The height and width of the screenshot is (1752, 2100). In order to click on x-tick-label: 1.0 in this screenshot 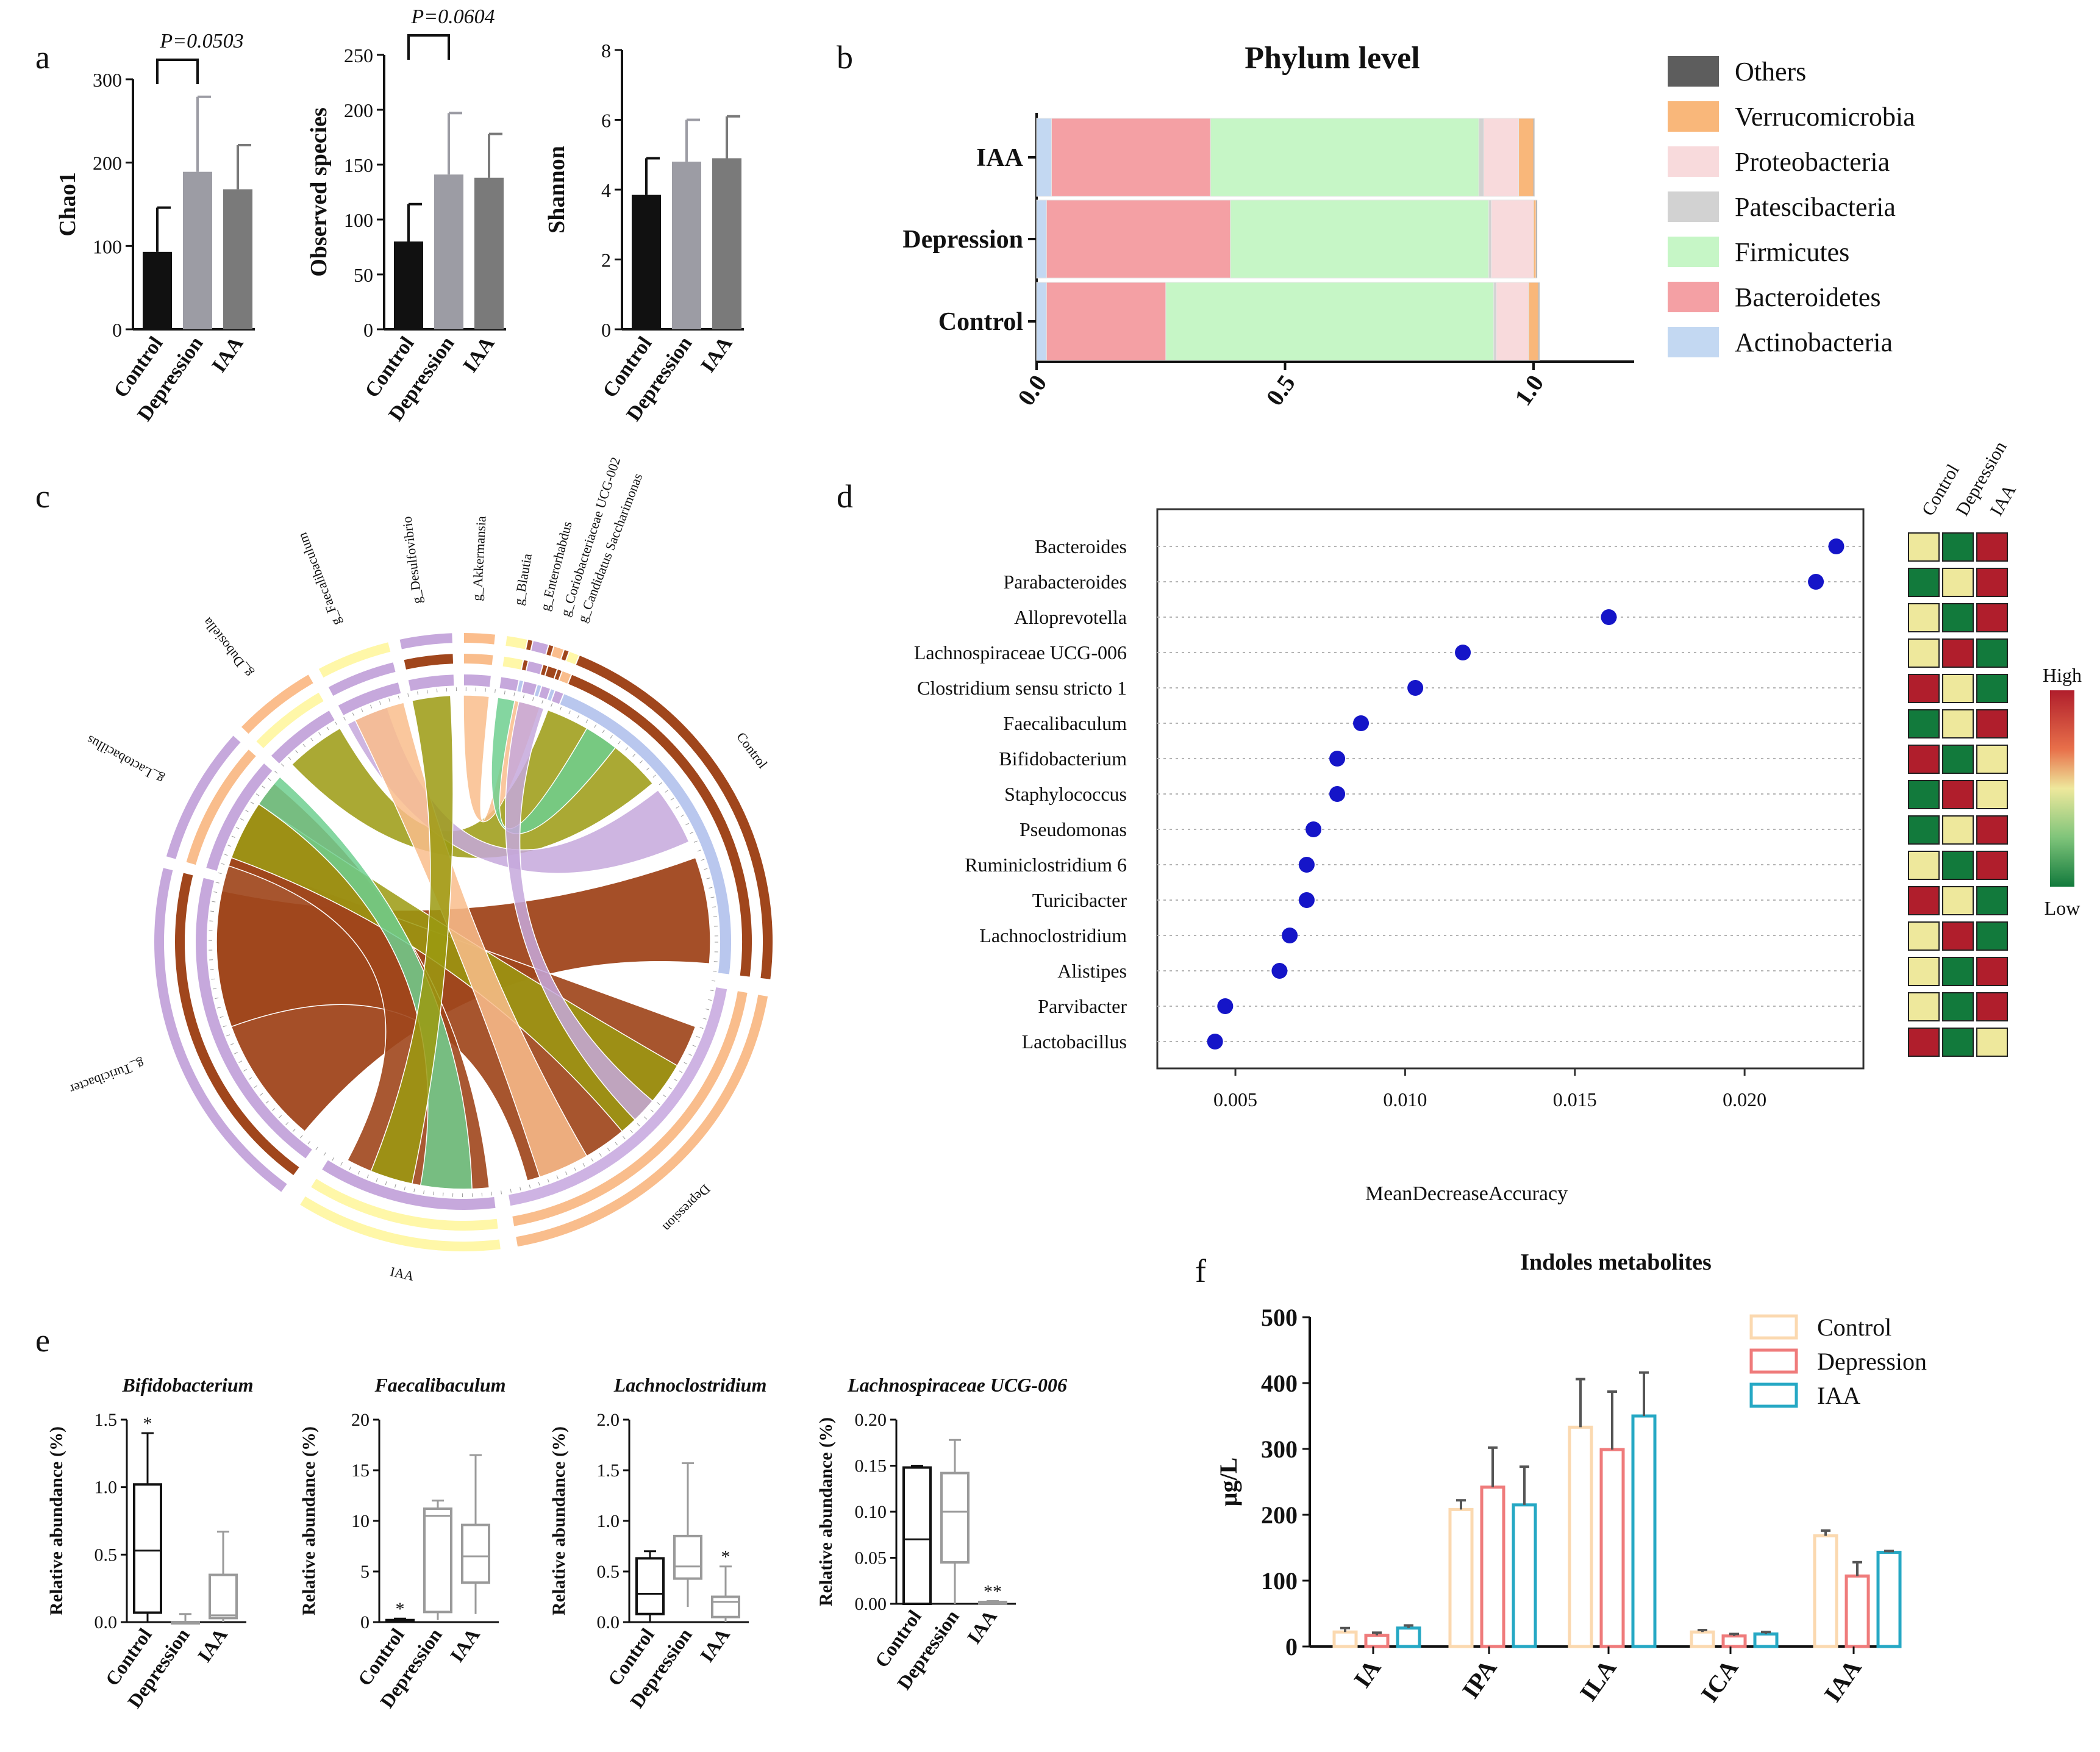, I will do `click(1529, 390)`.